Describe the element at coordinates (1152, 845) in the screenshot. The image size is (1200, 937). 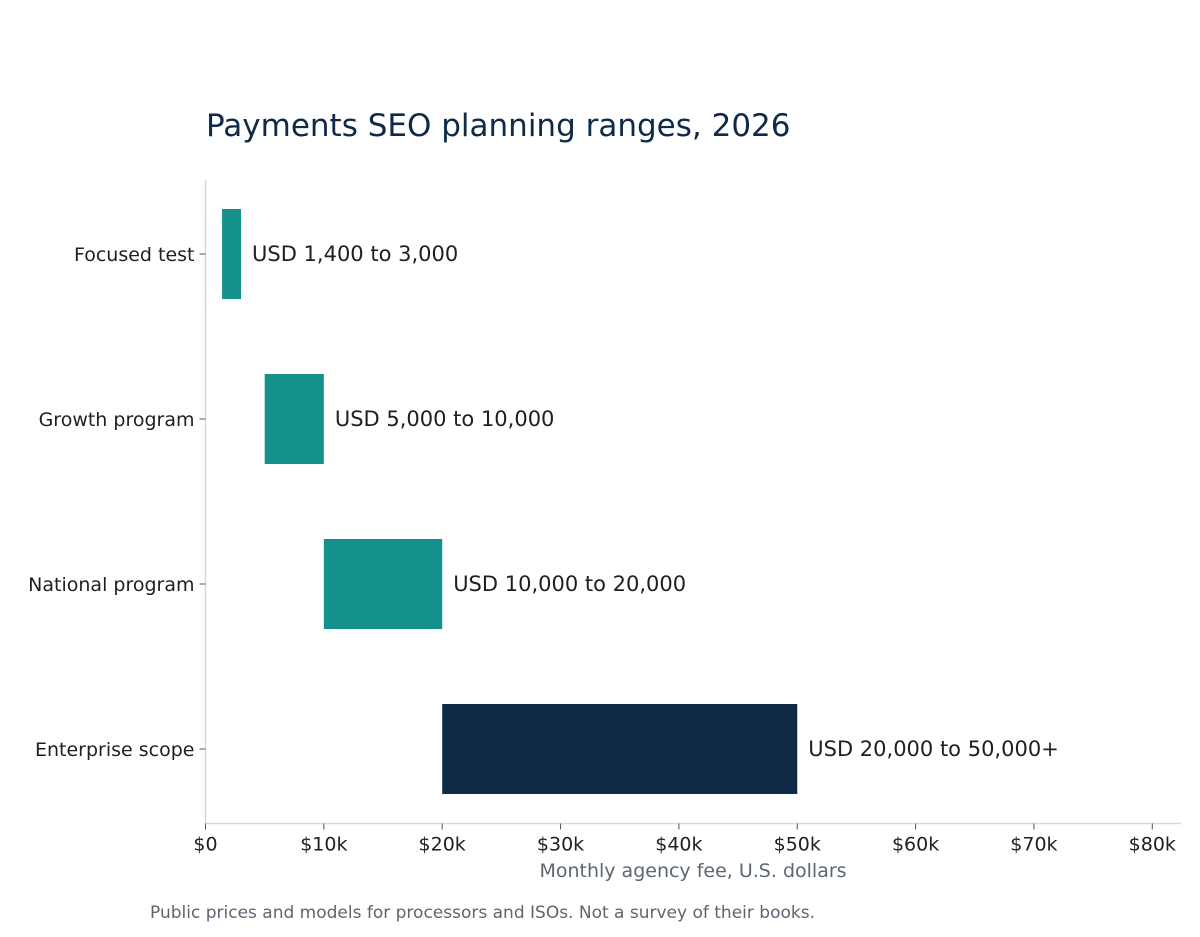
I see `x-axis-tick-label: $80k` at that location.